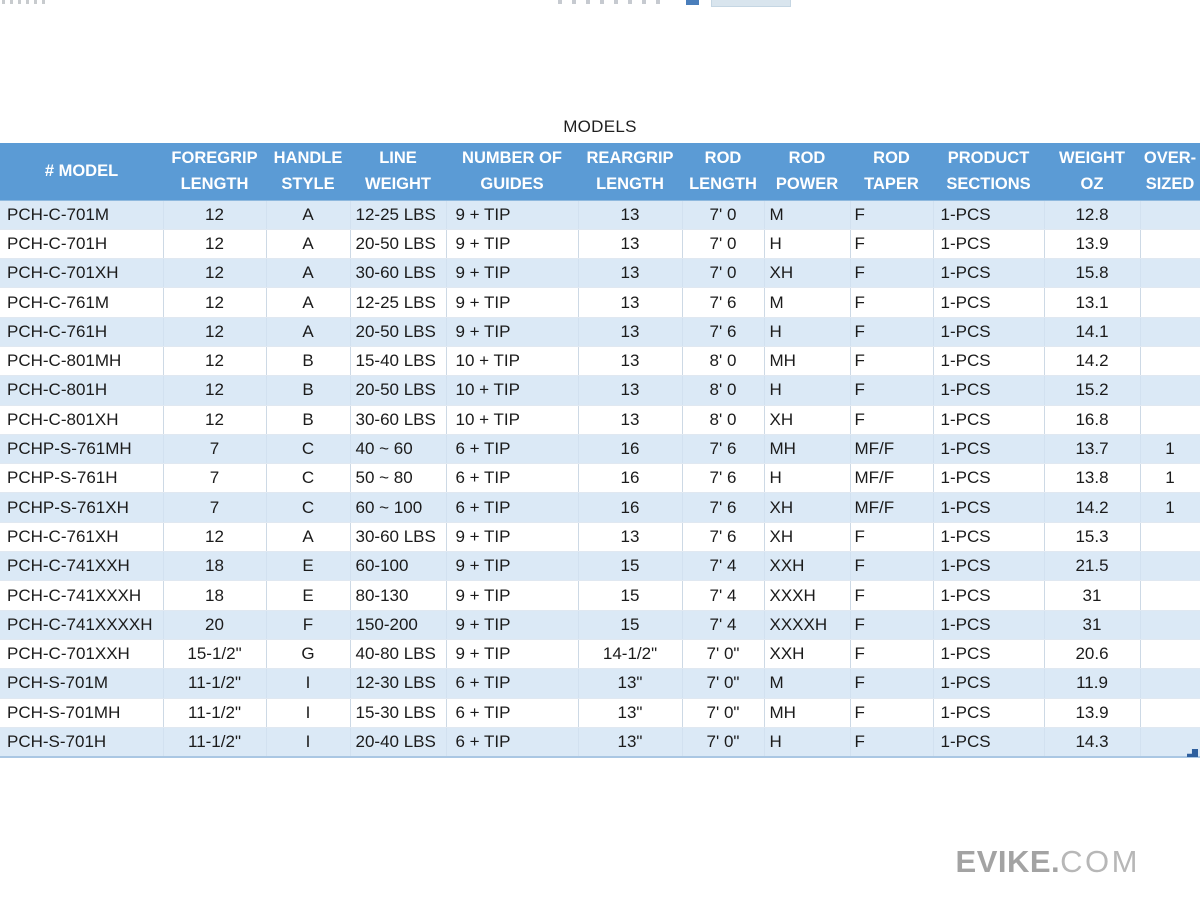  Describe the element at coordinates (1170, 449) in the screenshot. I see `cell: 1` at that location.